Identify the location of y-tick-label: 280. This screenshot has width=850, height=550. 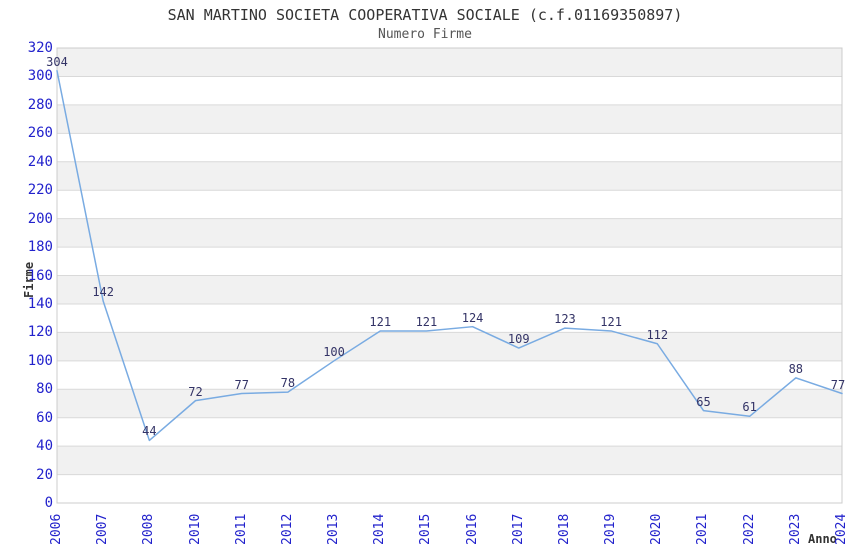
(40, 104).